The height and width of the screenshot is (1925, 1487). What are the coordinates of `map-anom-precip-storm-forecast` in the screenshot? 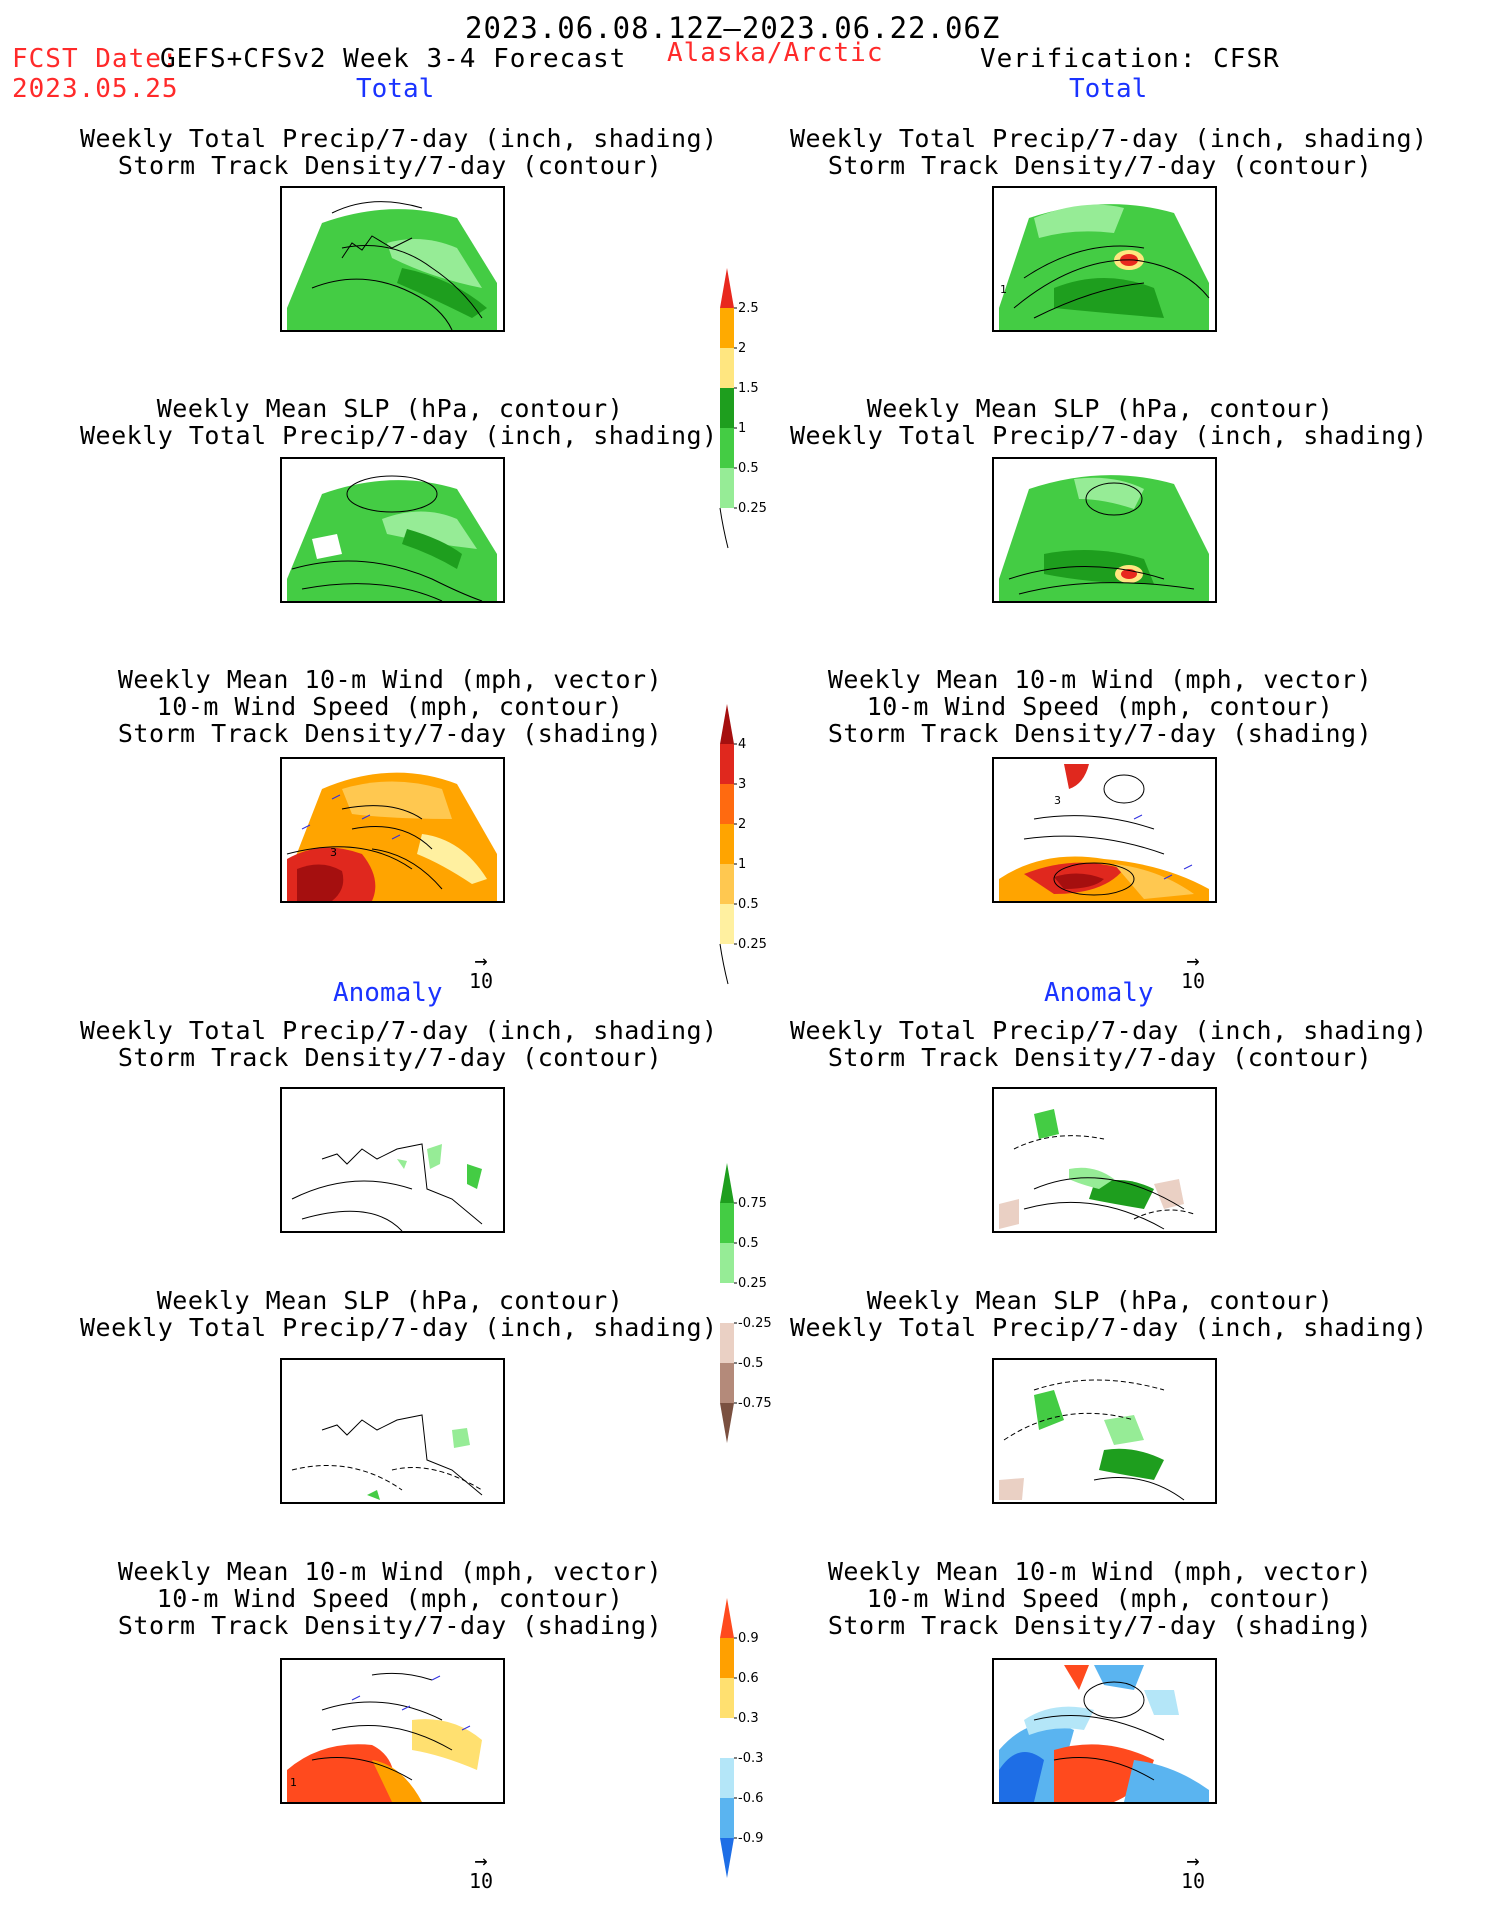 It's located at (392, 1160).